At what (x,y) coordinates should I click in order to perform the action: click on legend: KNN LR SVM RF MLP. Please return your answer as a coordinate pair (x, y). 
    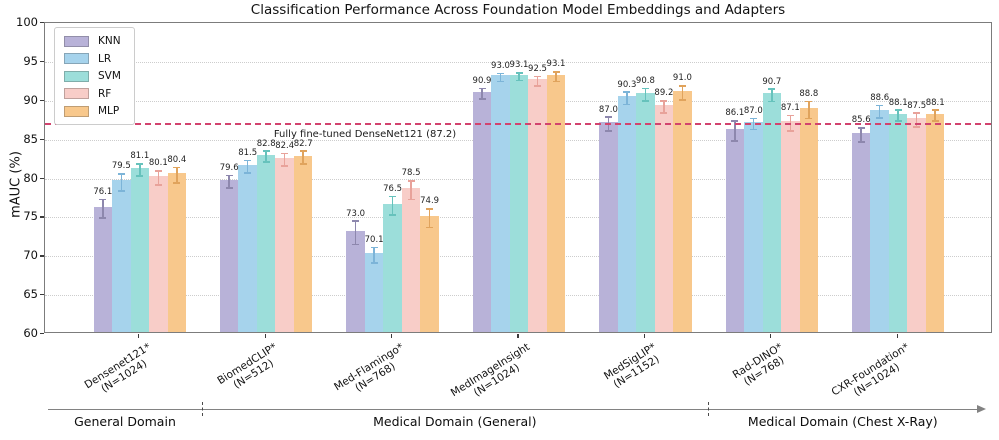
    Looking at the image, I should click on (94, 76).